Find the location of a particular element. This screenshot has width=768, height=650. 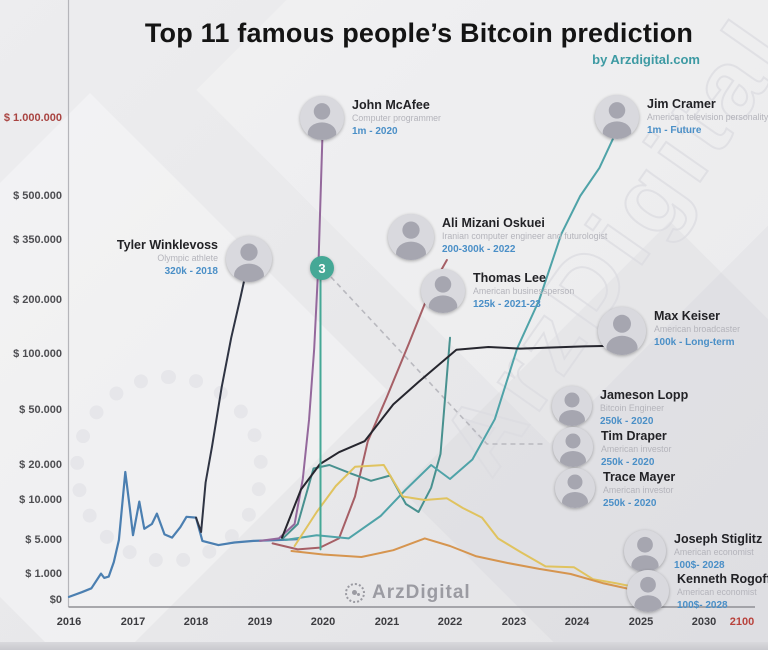

person-name: Tyler Winklevoss is located at coordinates (167, 245).